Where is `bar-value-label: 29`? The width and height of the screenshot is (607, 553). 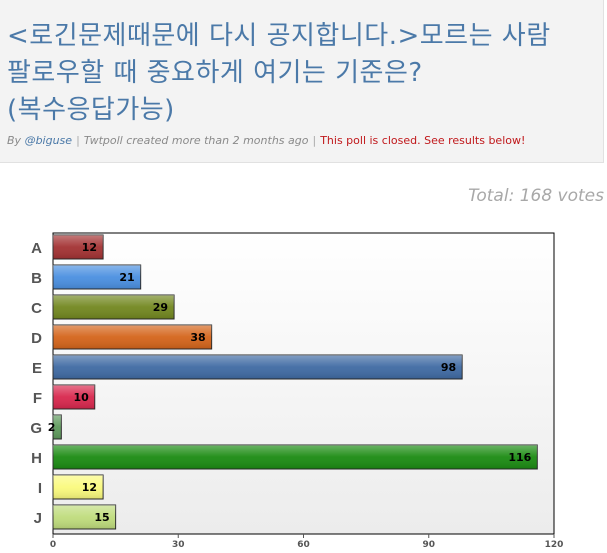 bar-value-label: 29 is located at coordinates (160, 307).